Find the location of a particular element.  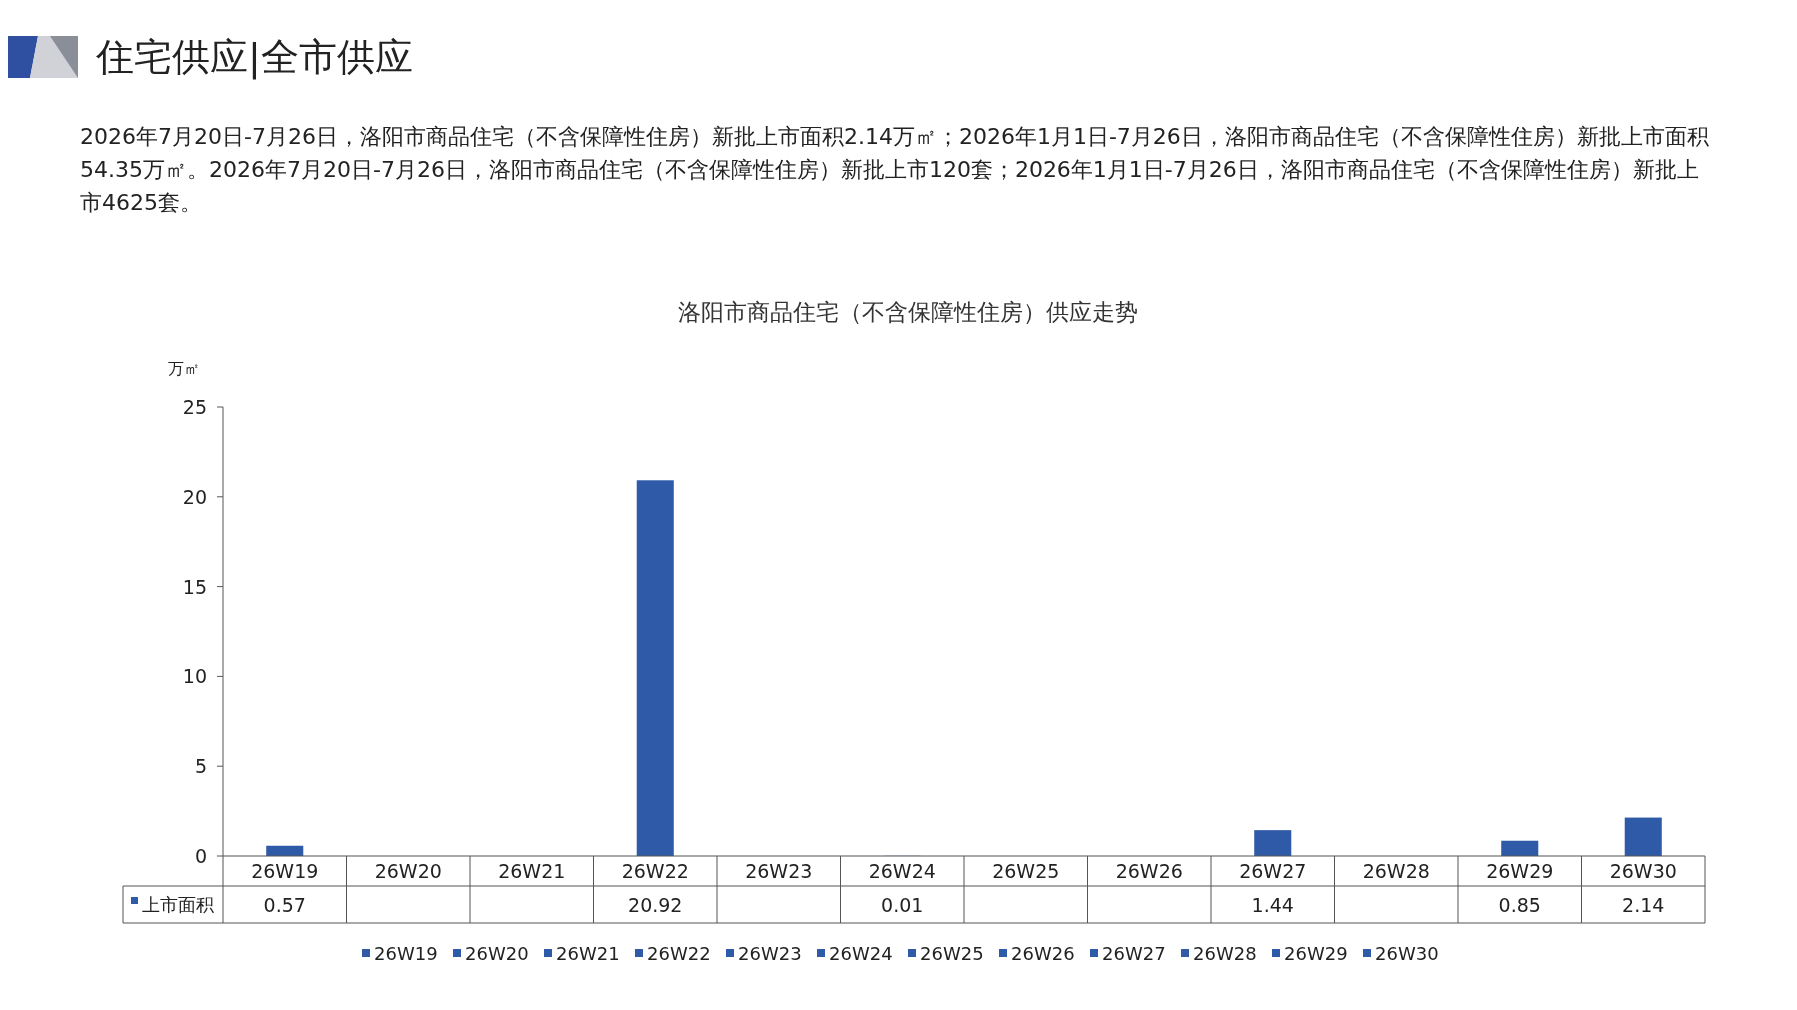

x-tick-label: 26W26 is located at coordinates (1149, 871).